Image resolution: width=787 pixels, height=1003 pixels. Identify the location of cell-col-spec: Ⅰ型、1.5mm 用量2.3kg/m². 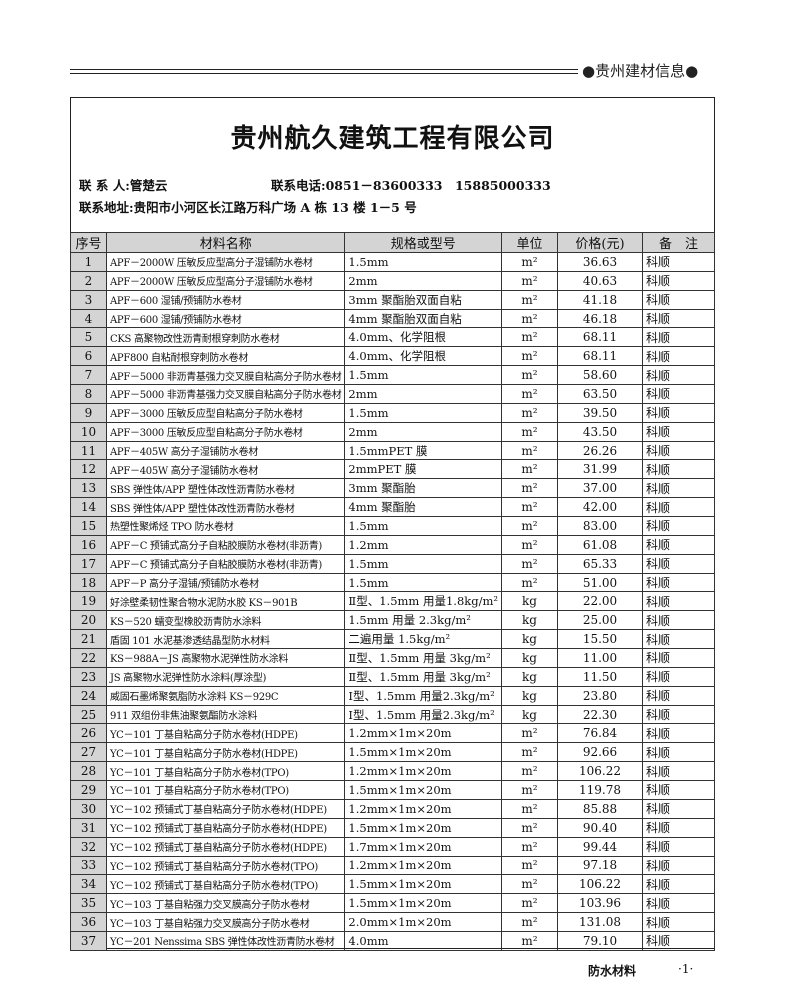
(423, 695).